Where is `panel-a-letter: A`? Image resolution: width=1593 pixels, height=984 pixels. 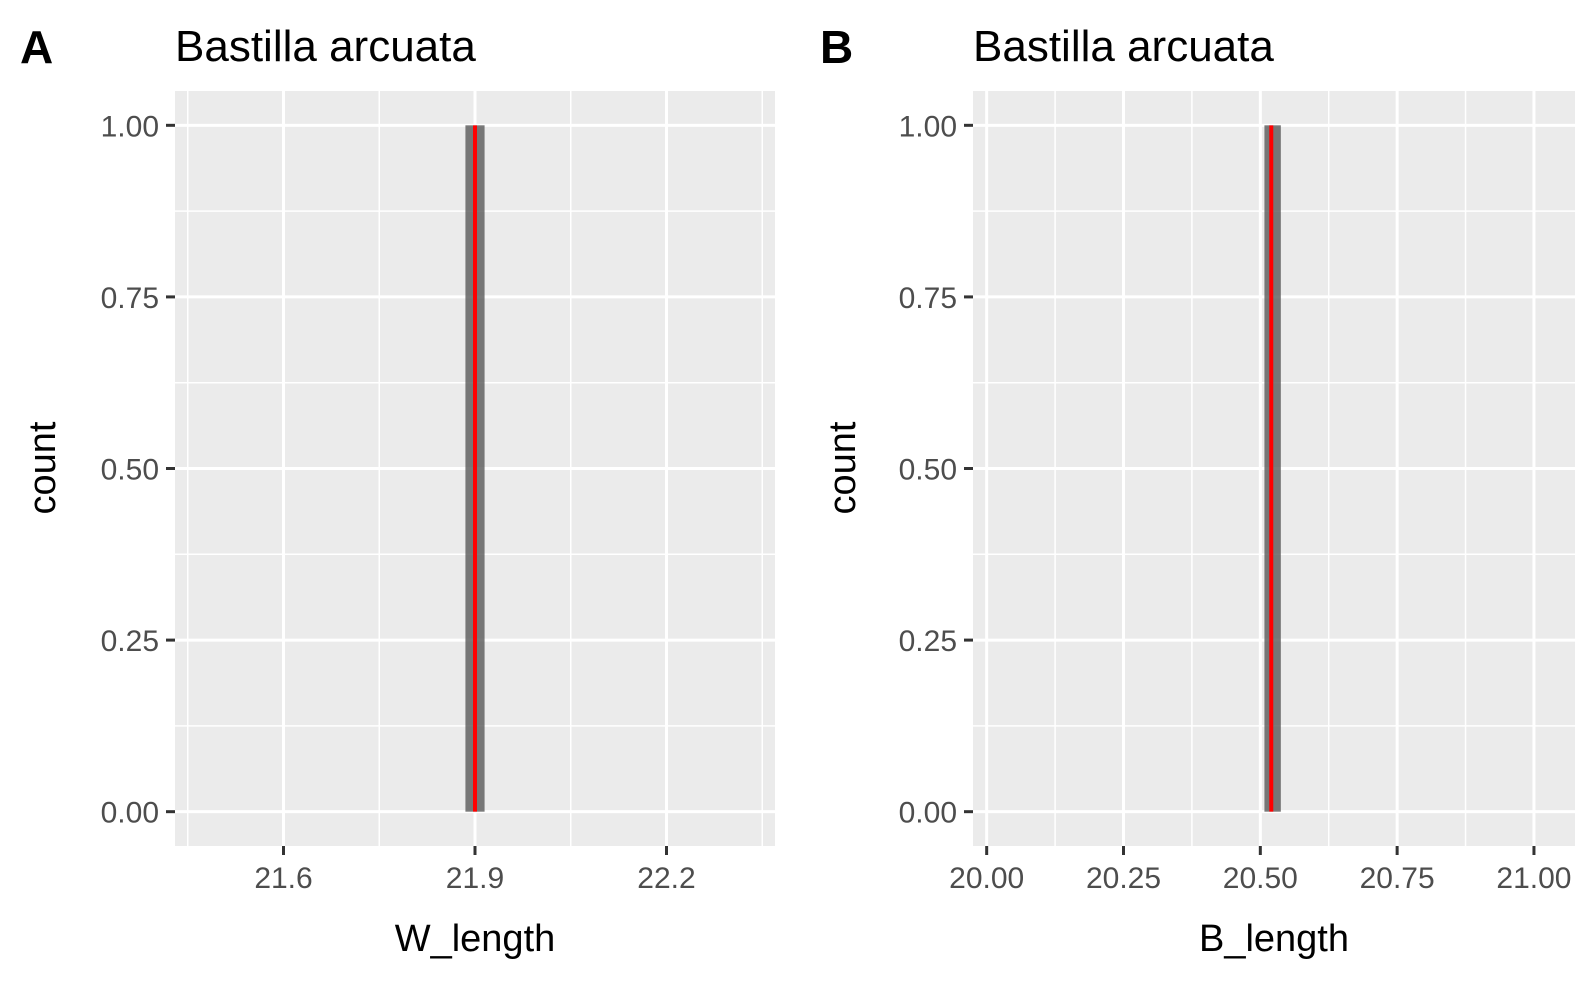
panel-a-letter: A is located at coordinates (36, 47).